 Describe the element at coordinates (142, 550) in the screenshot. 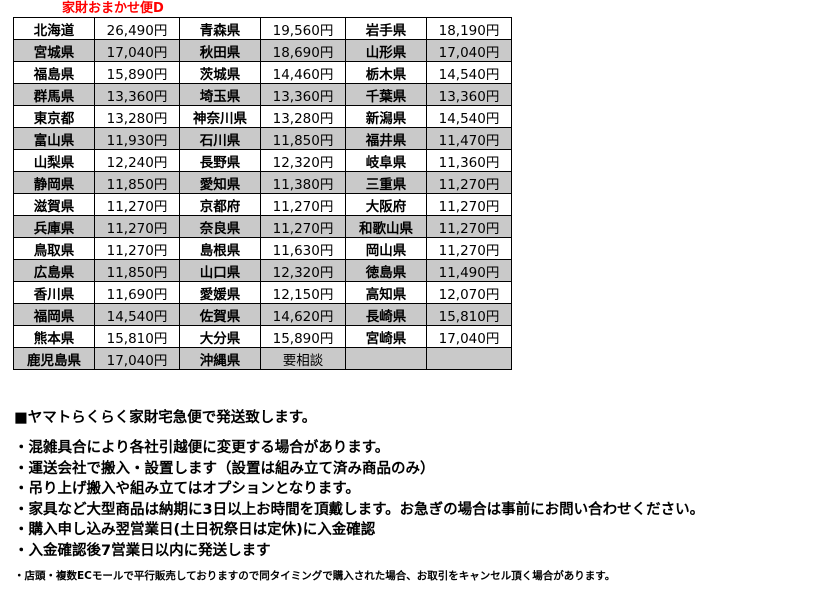

I see `note-line: ・入金確認後7営業日以内に発送します` at that location.